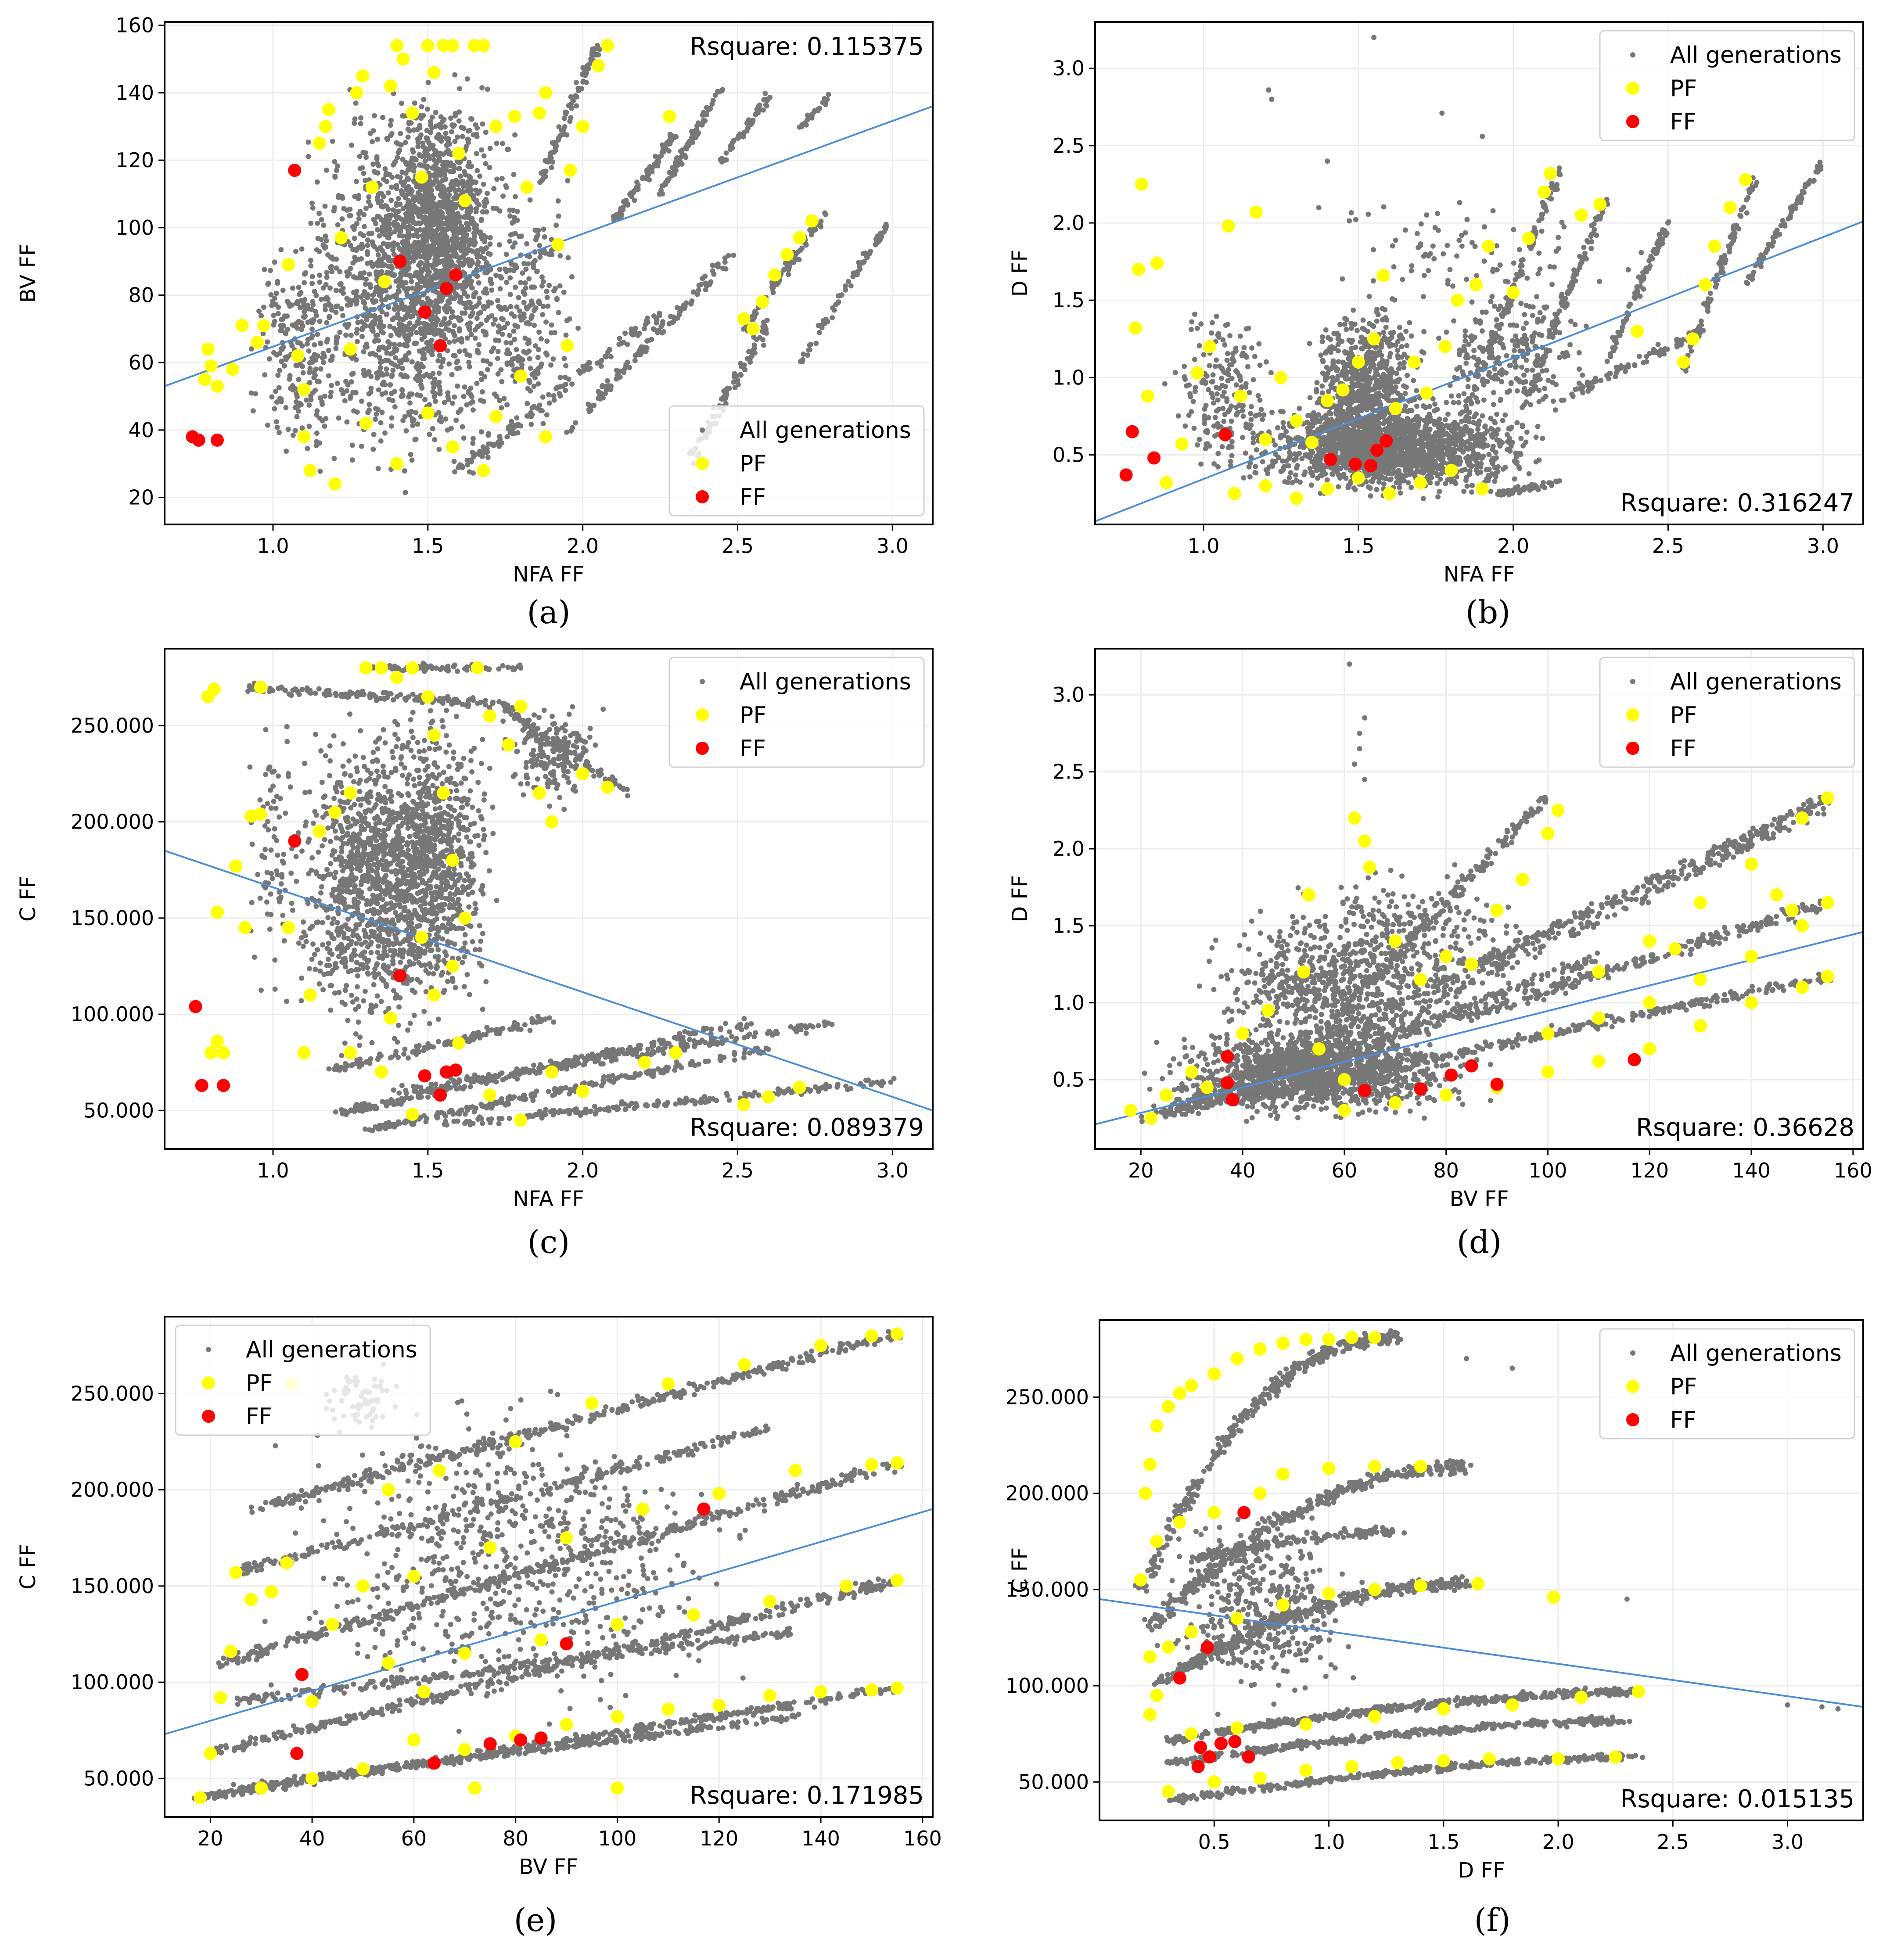 Image resolution: width=1890 pixels, height=1960 pixels. Describe the element at coordinates (549, 273) in the screenshot. I see `plot-frame` at that location.